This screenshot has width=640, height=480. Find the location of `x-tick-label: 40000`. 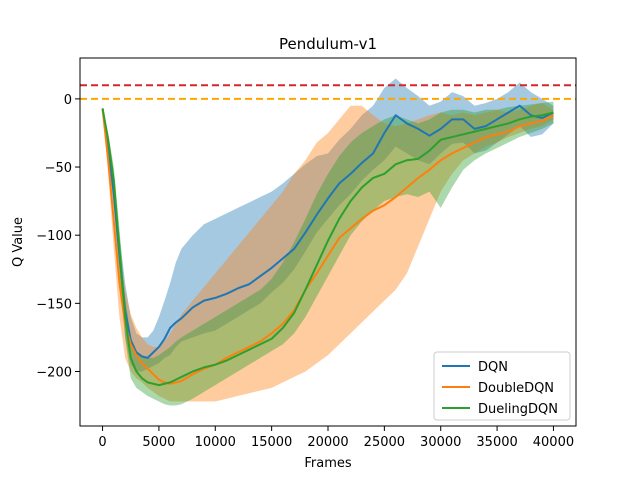

x-tick-label: 40000 is located at coordinates (553, 442).